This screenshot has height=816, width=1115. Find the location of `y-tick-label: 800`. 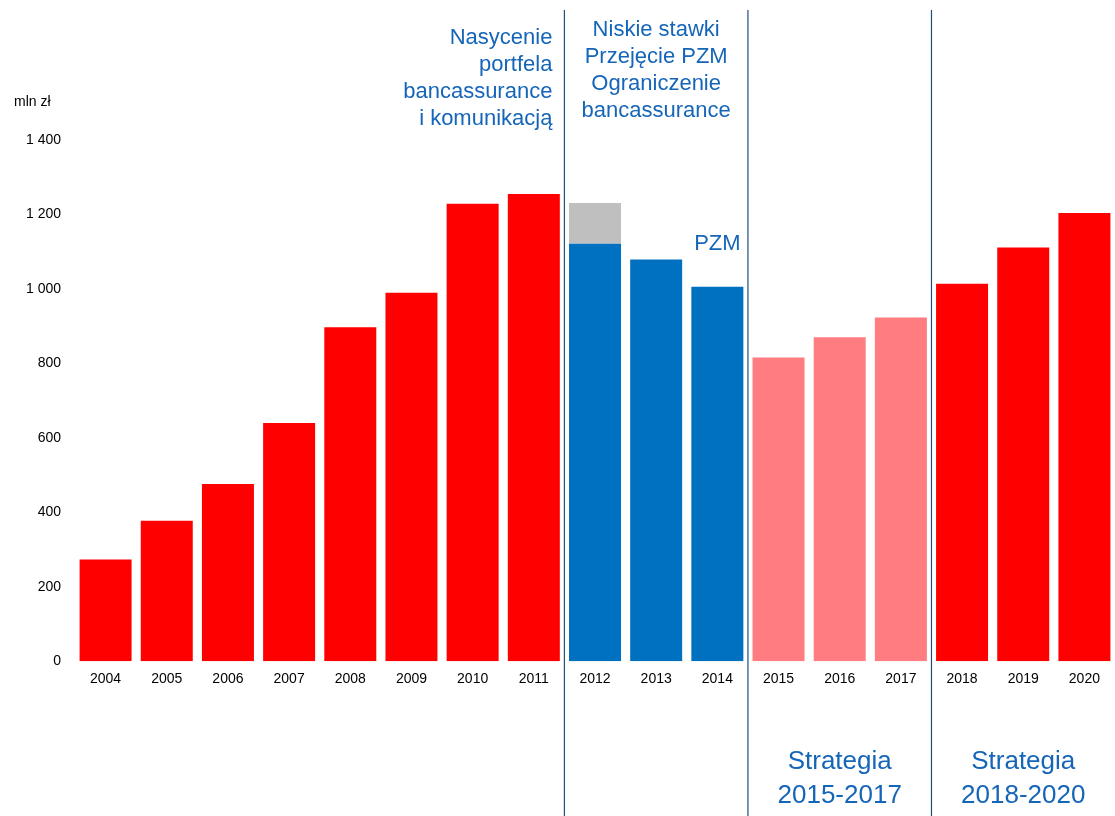

y-tick-label: 800 is located at coordinates (49, 362).